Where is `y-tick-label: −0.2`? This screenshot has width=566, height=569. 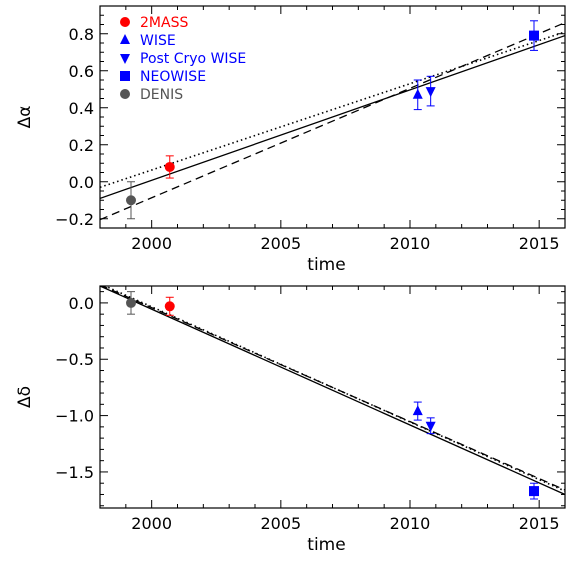 y-tick-label: −0.2 is located at coordinates (74, 219).